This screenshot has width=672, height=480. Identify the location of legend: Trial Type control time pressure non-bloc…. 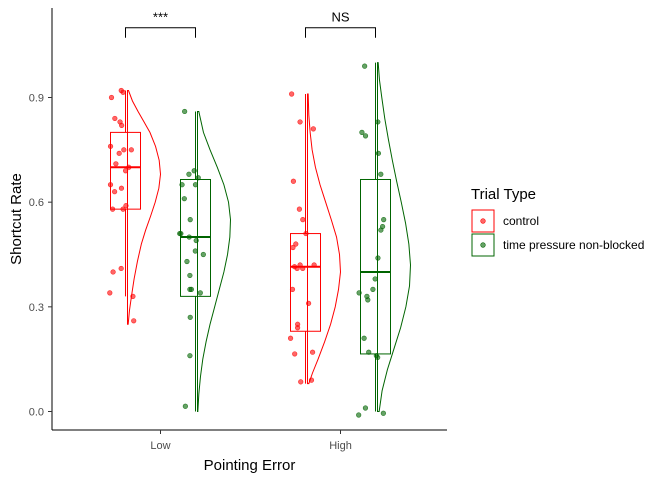
(557, 221).